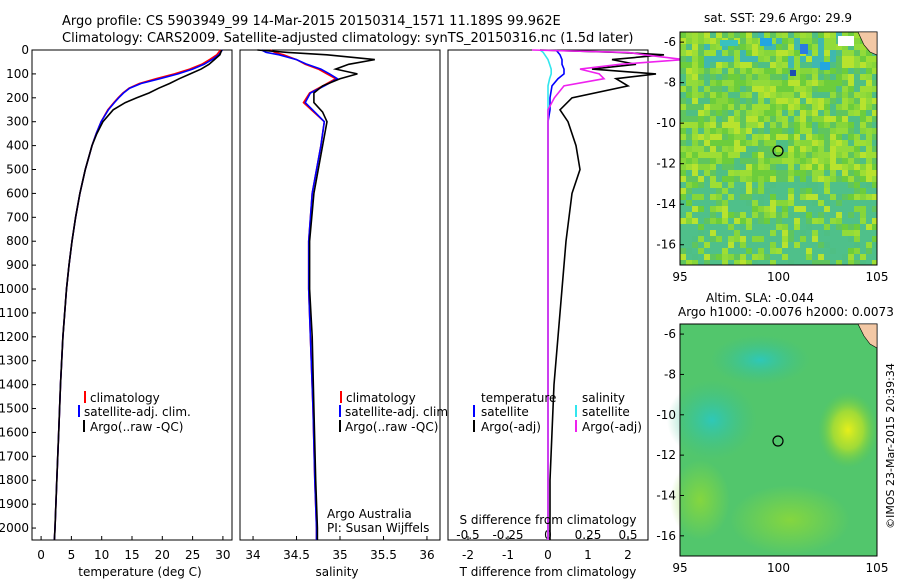  I want to click on x-tick-label: 36, so click(426, 555).